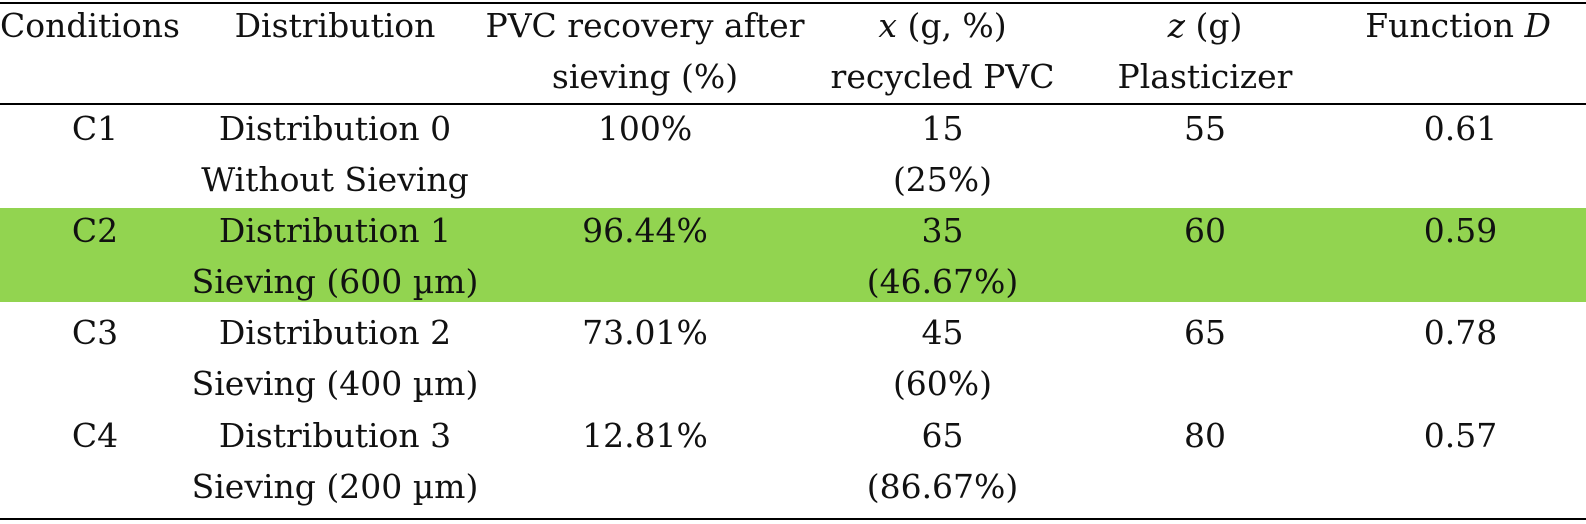 This screenshot has width=1586, height=524. I want to click on table-row-cell-d: 0.78, so click(1460, 332).